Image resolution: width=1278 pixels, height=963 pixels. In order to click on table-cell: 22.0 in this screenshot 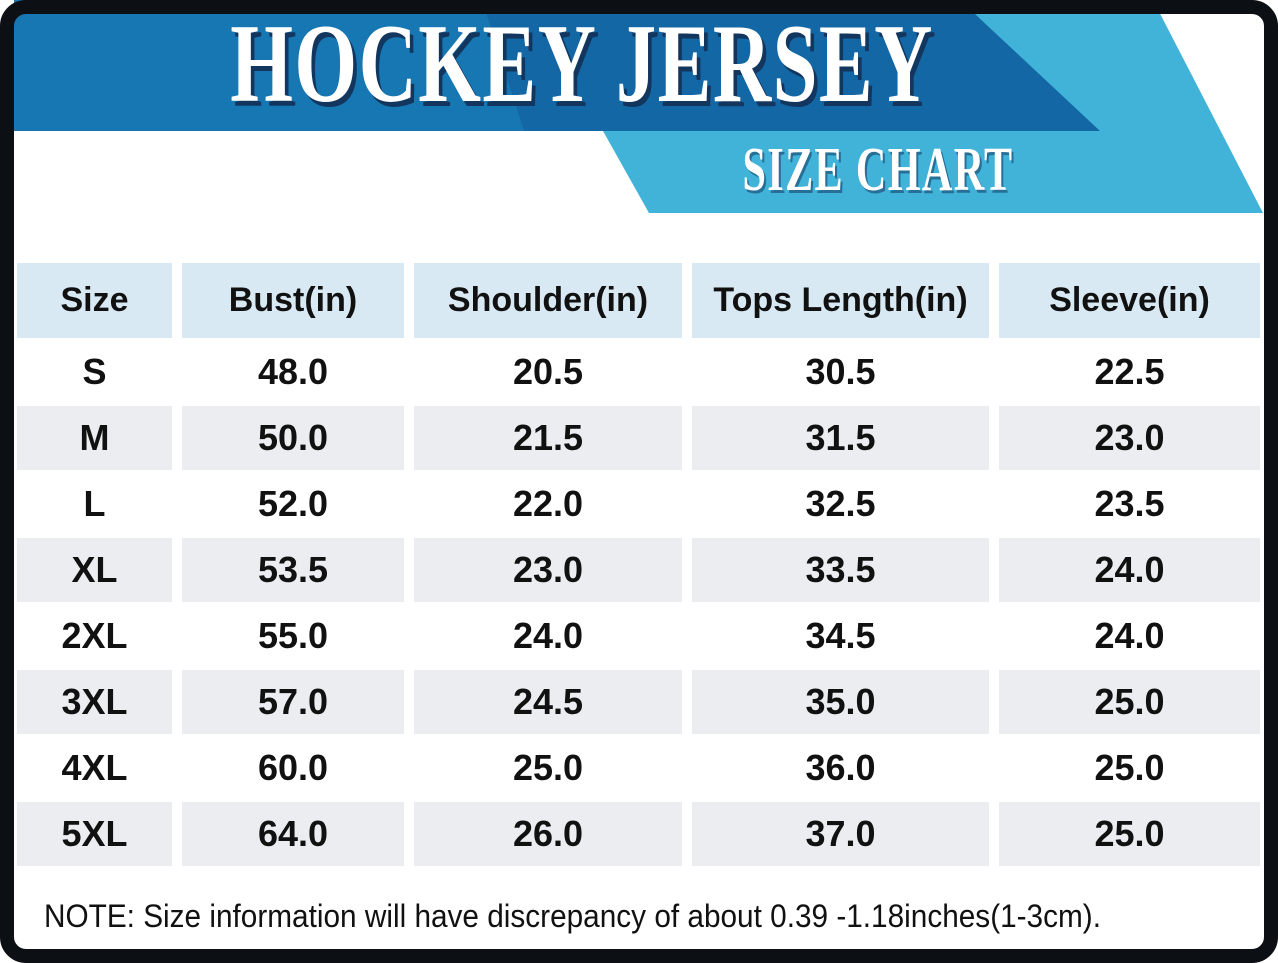, I will do `click(548, 504)`.